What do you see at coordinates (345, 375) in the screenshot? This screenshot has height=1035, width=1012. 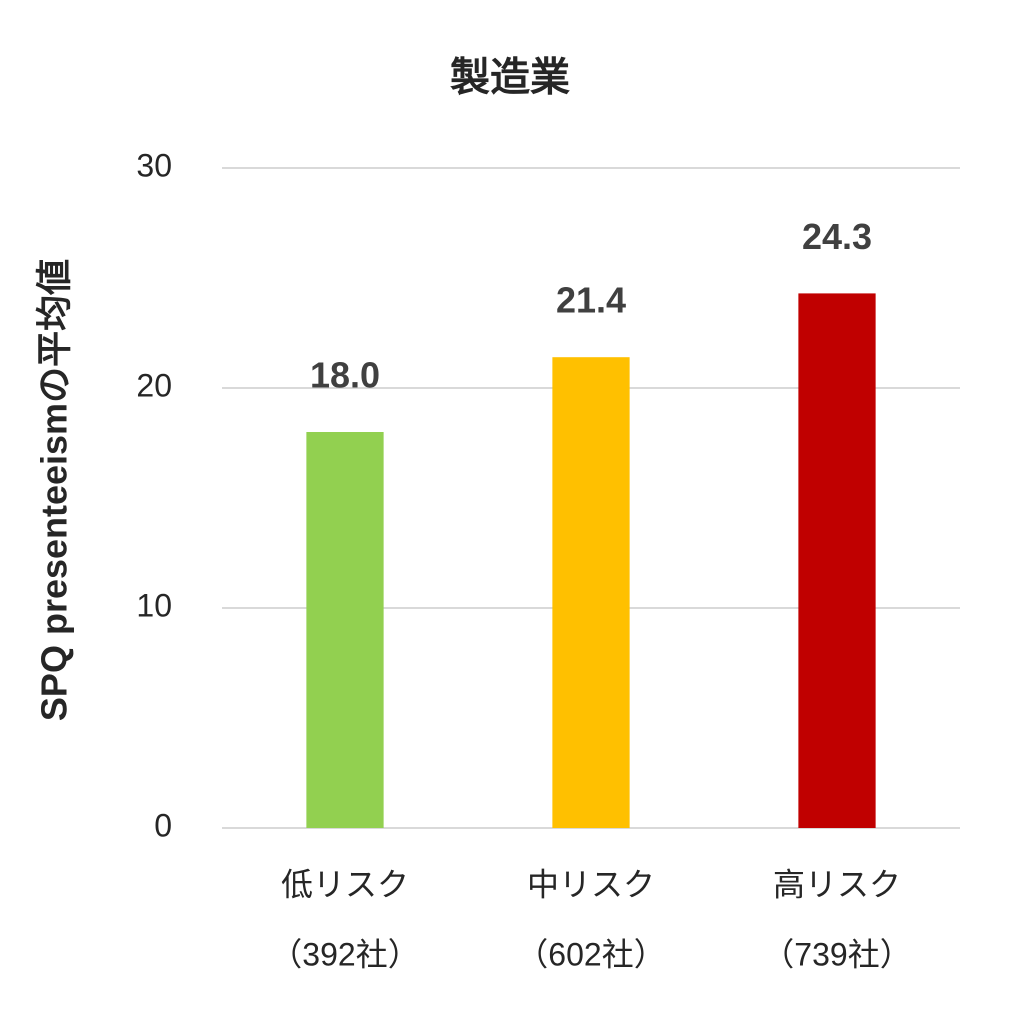 I see `value-label: 18.0` at bounding box center [345, 375].